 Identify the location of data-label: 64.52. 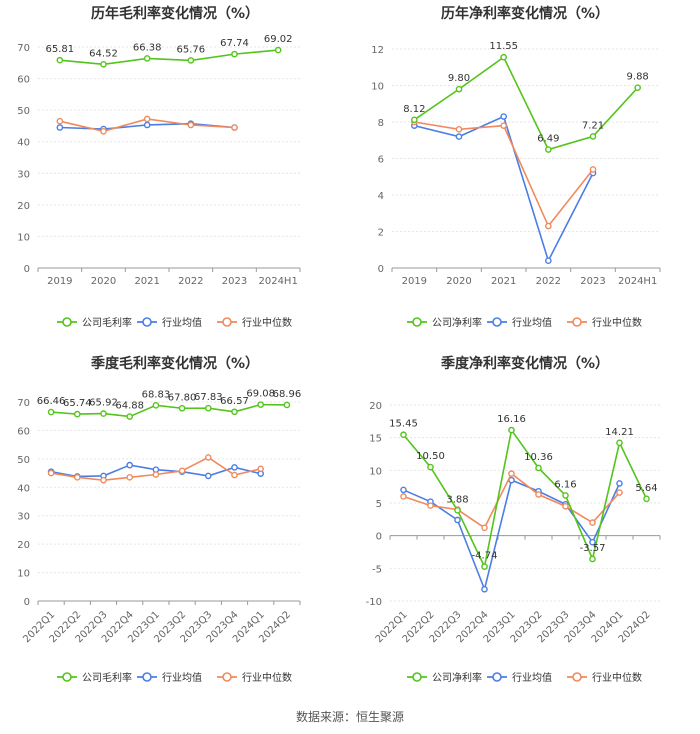
(103, 53).